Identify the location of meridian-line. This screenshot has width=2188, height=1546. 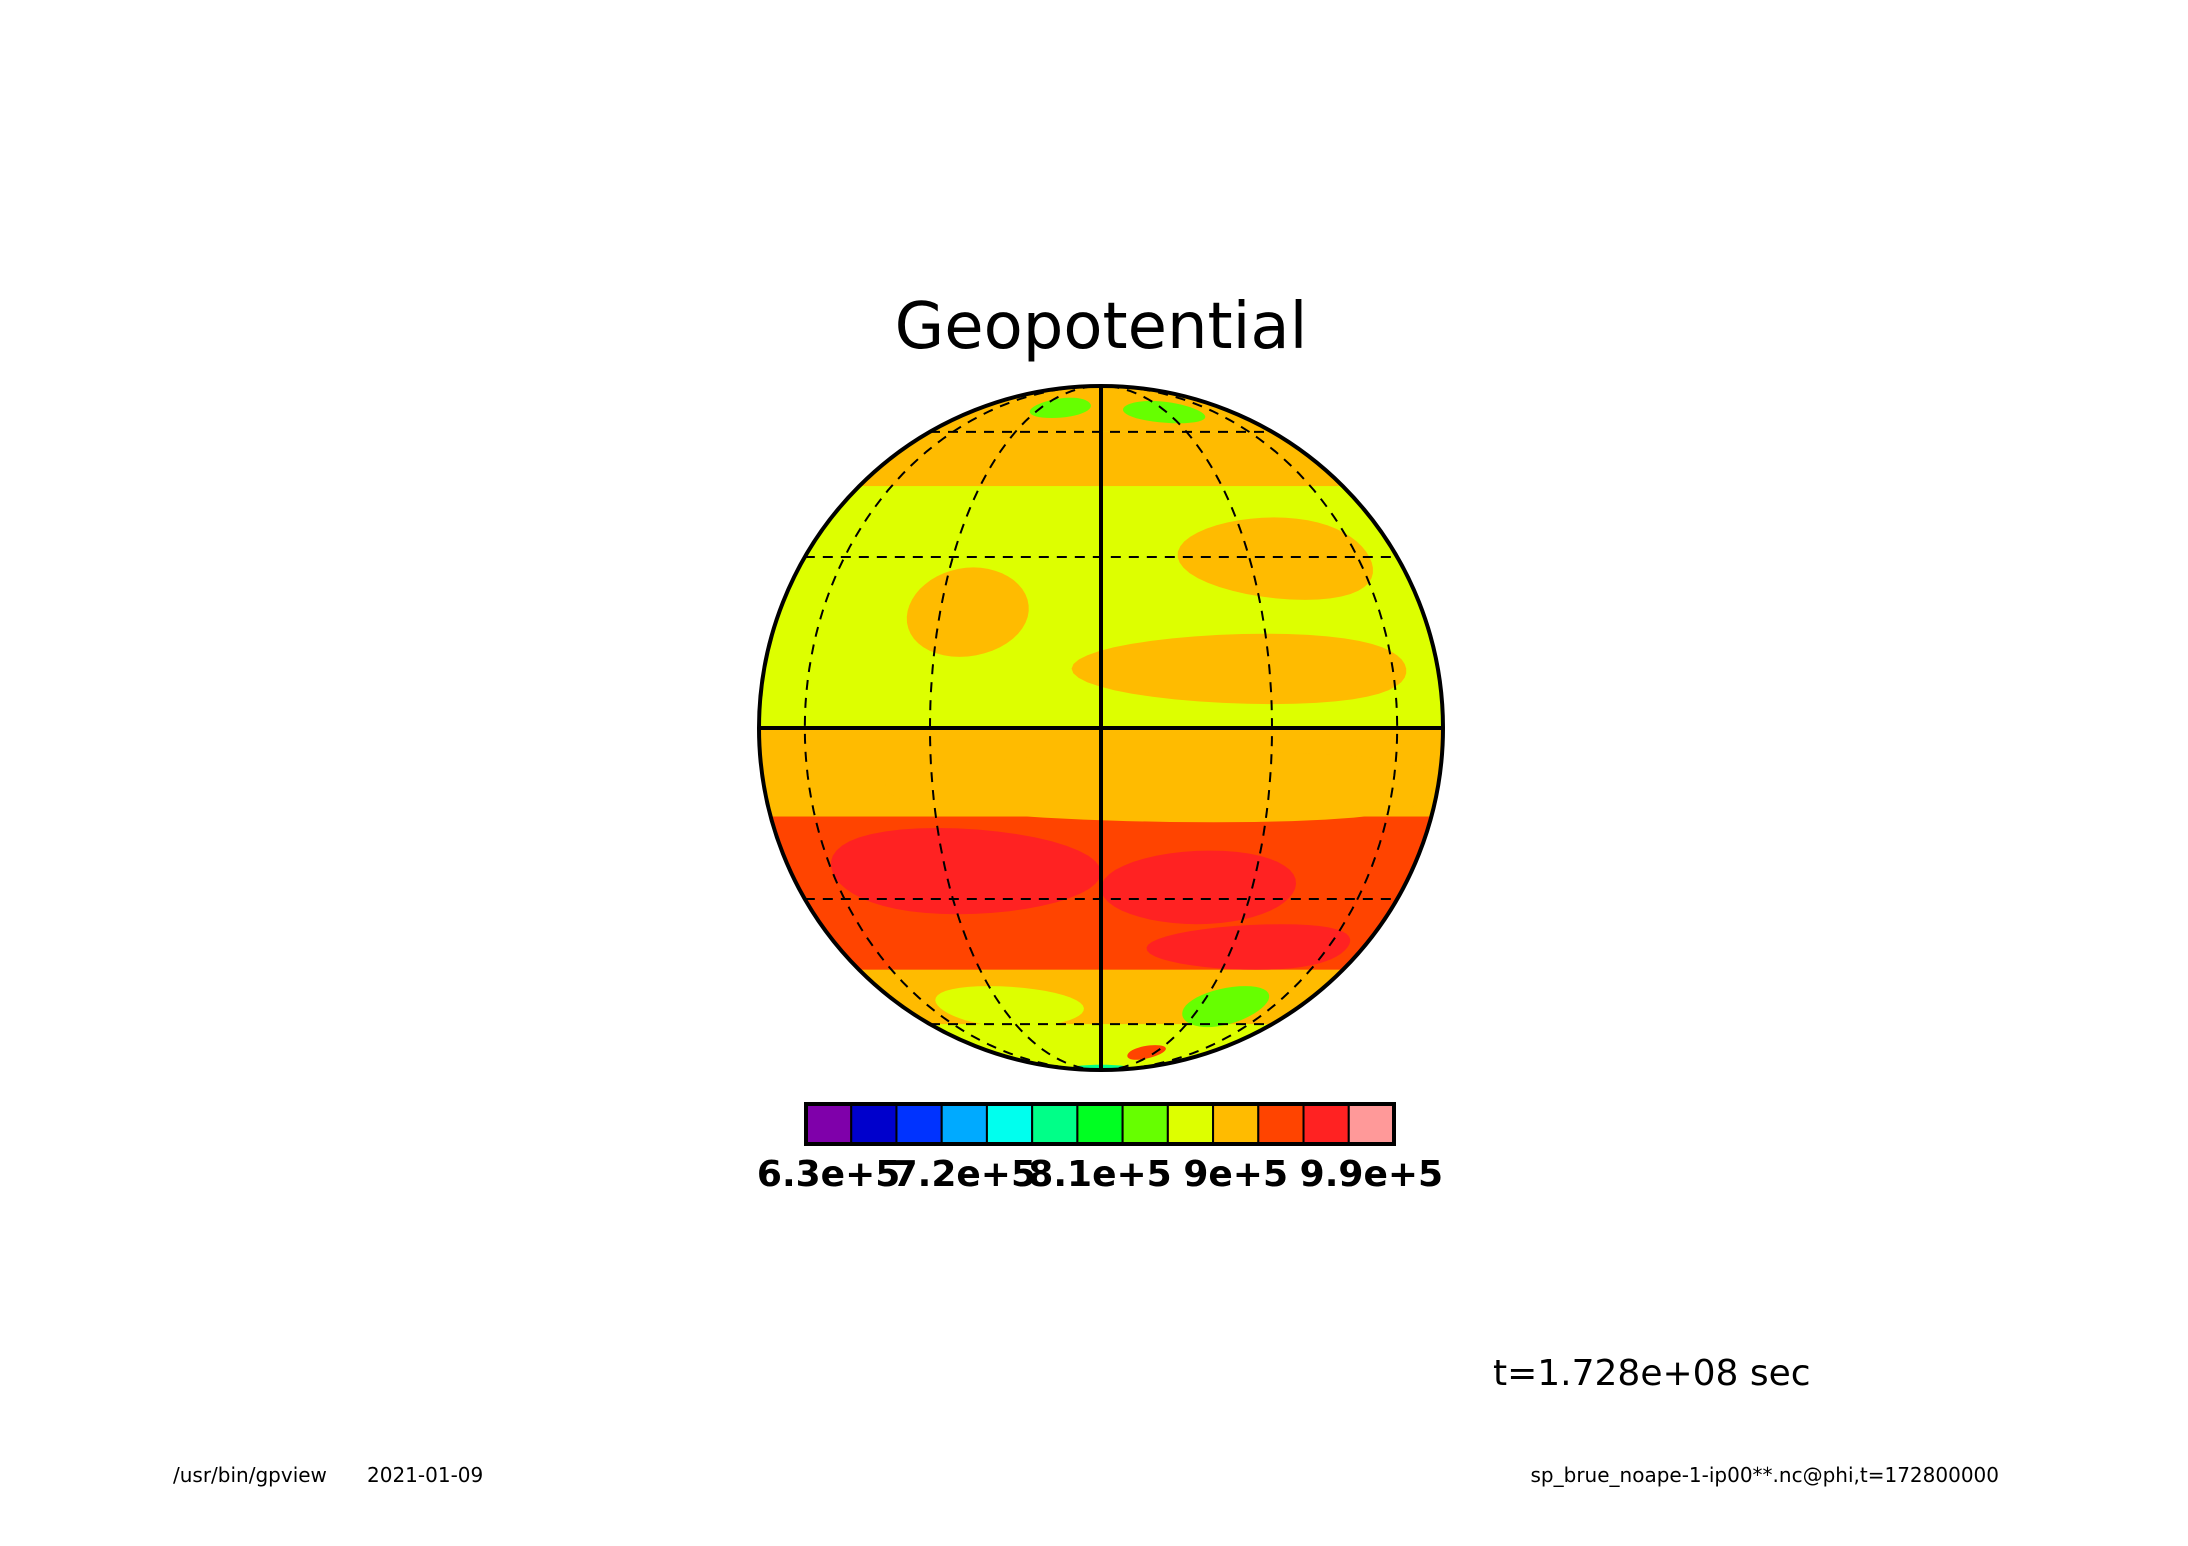
(1249, 728).